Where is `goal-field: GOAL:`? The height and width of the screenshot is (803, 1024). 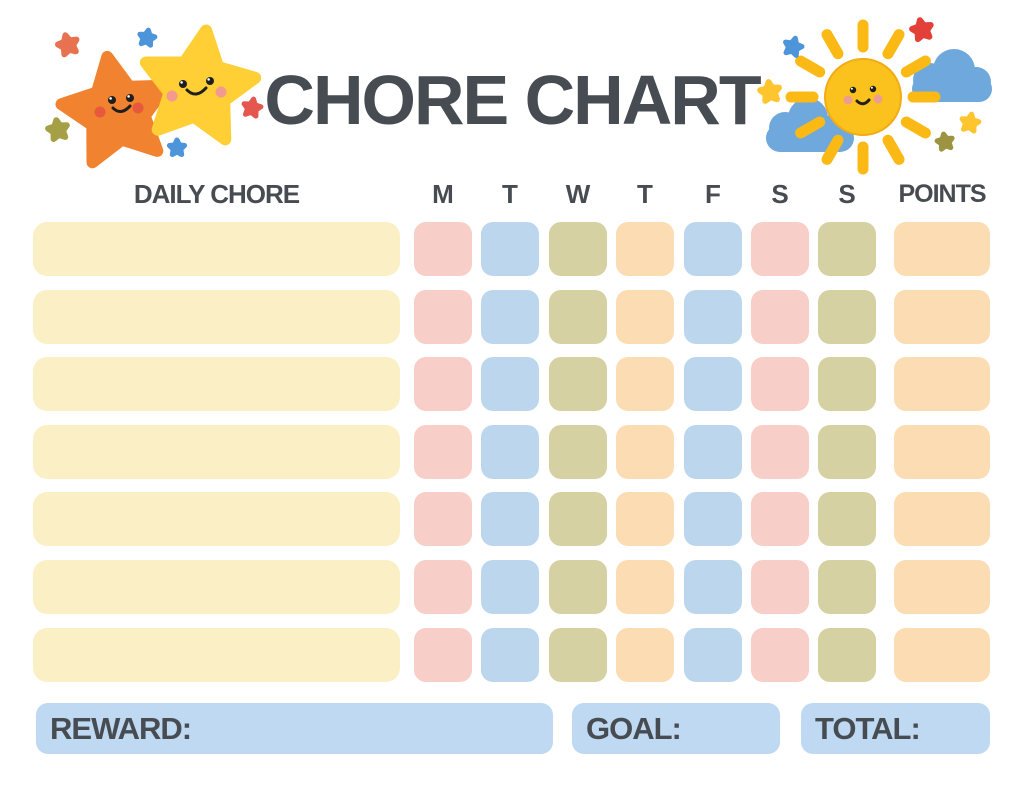
goal-field: GOAL: is located at coordinates (676, 728).